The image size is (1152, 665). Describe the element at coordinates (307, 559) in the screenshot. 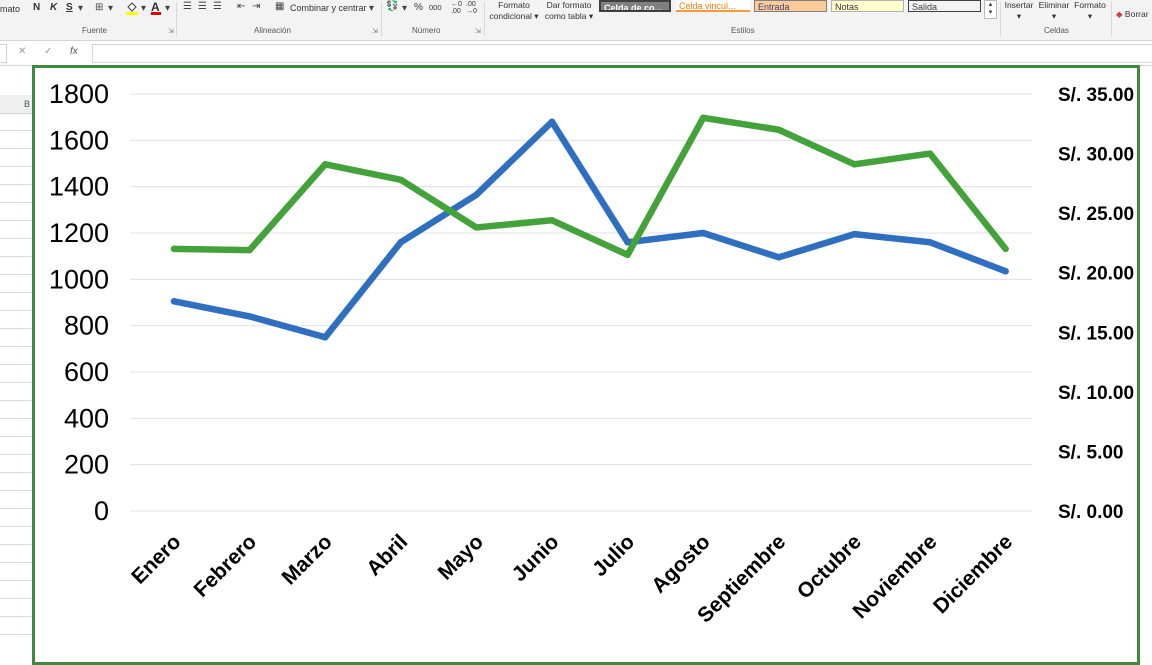

I see `x-tick-label: Marzo` at that location.